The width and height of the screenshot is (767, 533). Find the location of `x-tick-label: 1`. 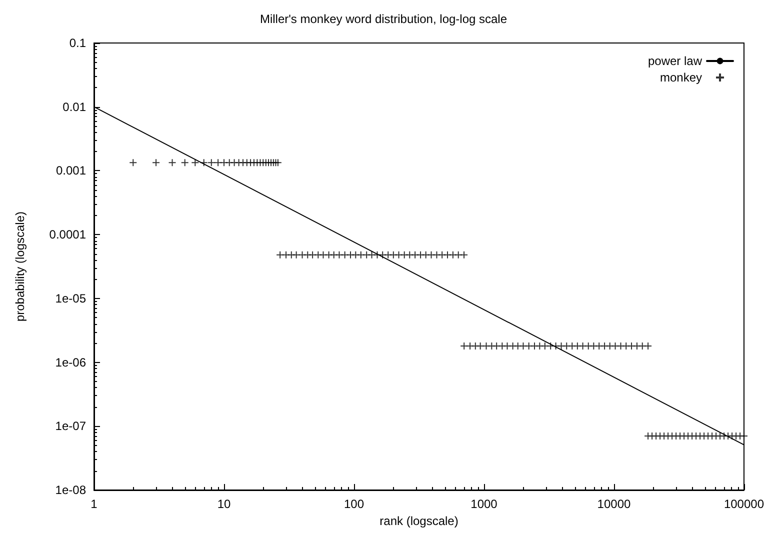

x-tick-label: 1 is located at coordinates (94, 504).